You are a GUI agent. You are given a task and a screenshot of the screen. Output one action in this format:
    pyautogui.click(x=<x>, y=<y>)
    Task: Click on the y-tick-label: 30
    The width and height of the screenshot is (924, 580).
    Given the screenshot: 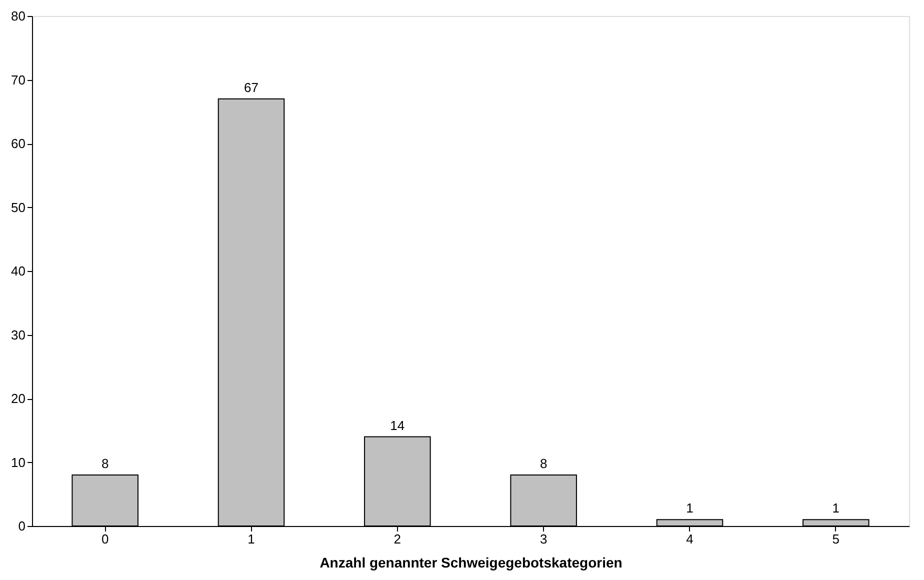 What is the action you would take?
    pyautogui.click(x=18, y=334)
    